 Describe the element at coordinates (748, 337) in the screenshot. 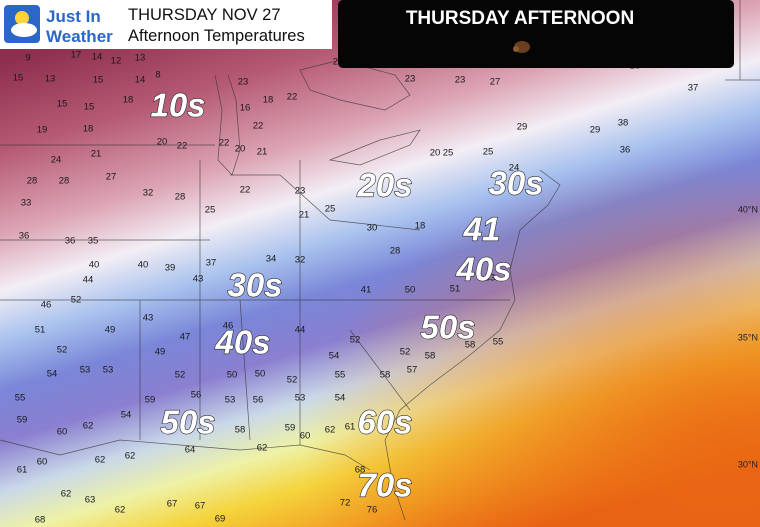

I see `latitude-label: 35°N` at that location.